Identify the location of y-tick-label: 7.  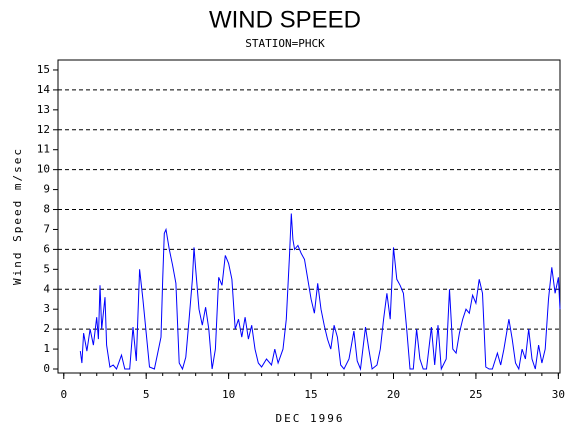
(46, 228).